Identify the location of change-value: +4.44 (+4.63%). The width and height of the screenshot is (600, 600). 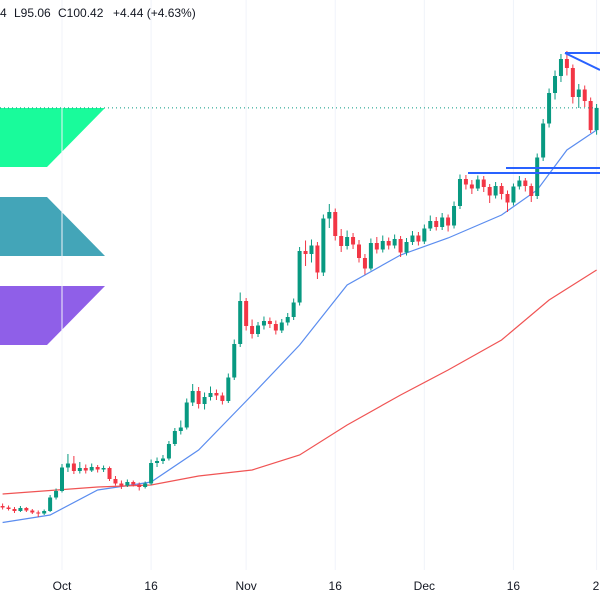
(154, 13).